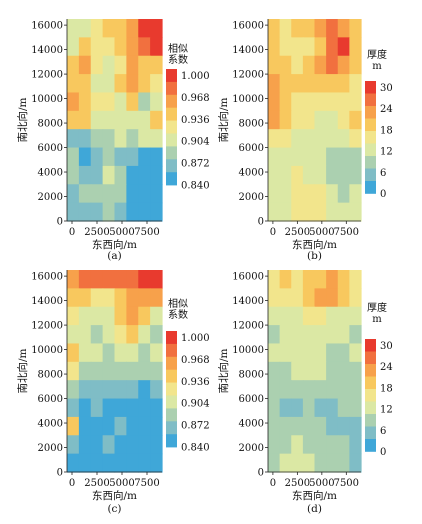  Describe the element at coordinates (178, 303) in the screenshot. I see `colorbar-title: 相似` at that location.